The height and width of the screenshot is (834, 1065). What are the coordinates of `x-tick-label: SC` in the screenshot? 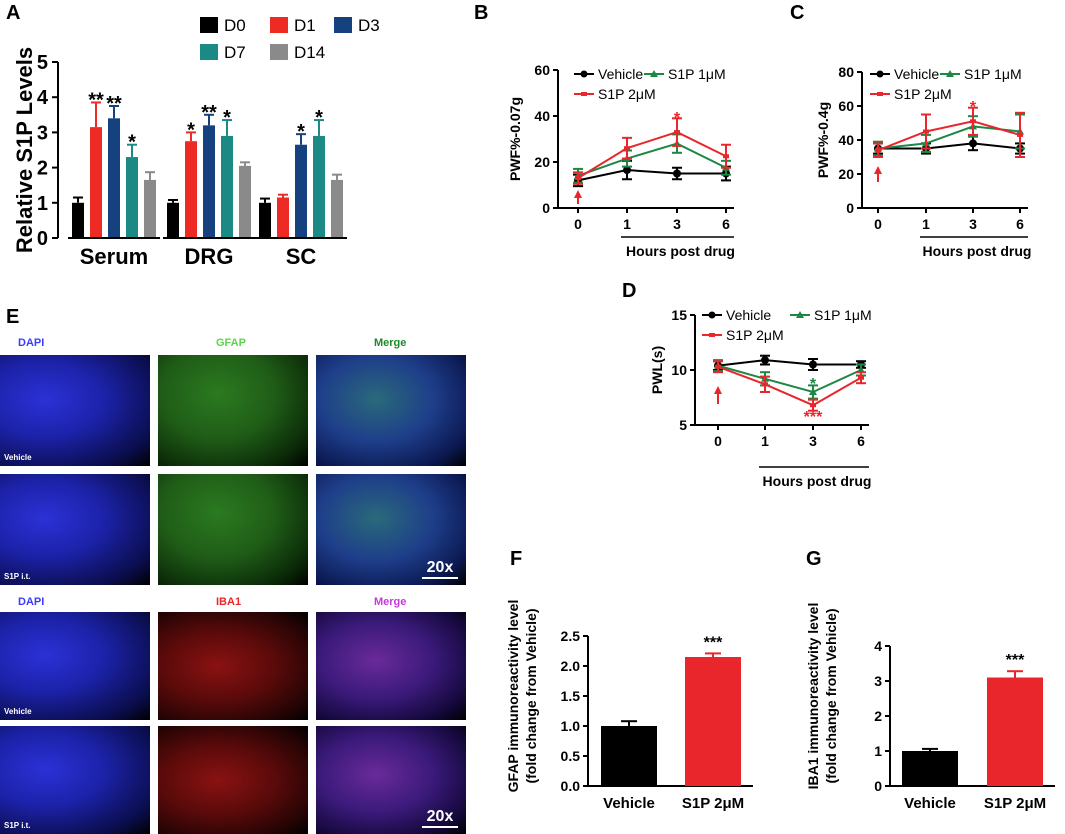 It's located at (301, 256).